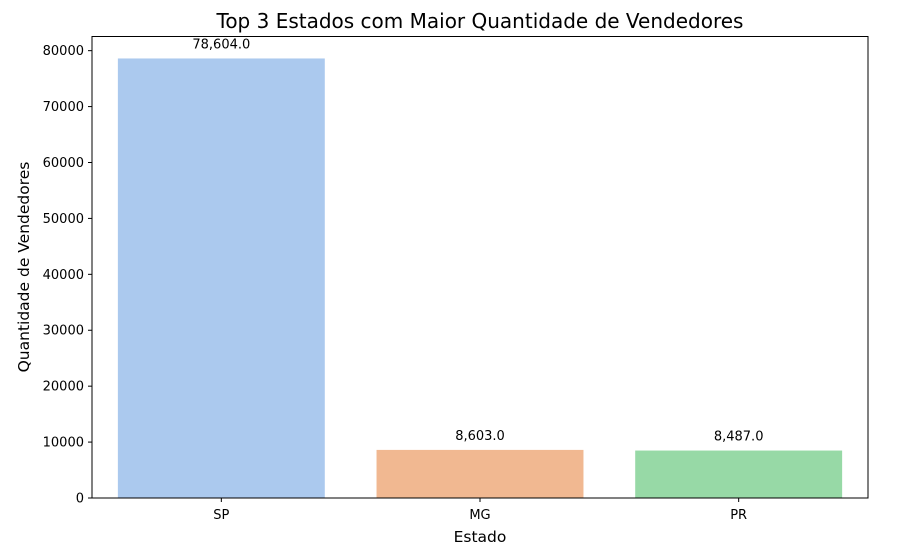  What do you see at coordinates (63, 219) in the screenshot?
I see `y-tick-label: 50000` at bounding box center [63, 219].